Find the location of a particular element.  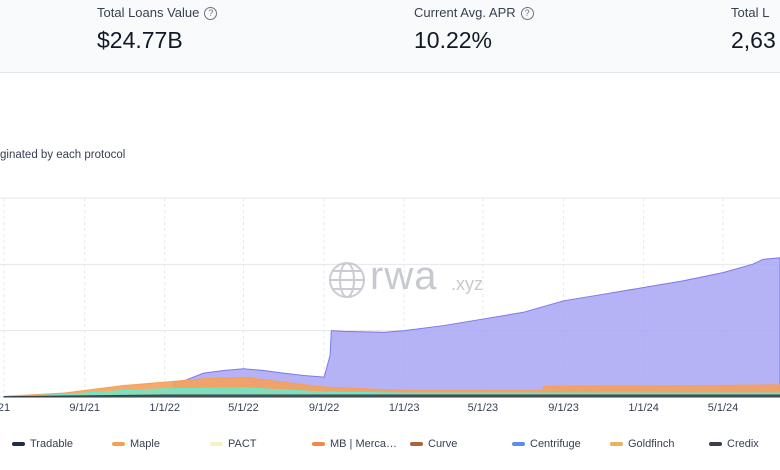

legend-item: Centrifuge is located at coordinates (546, 444).